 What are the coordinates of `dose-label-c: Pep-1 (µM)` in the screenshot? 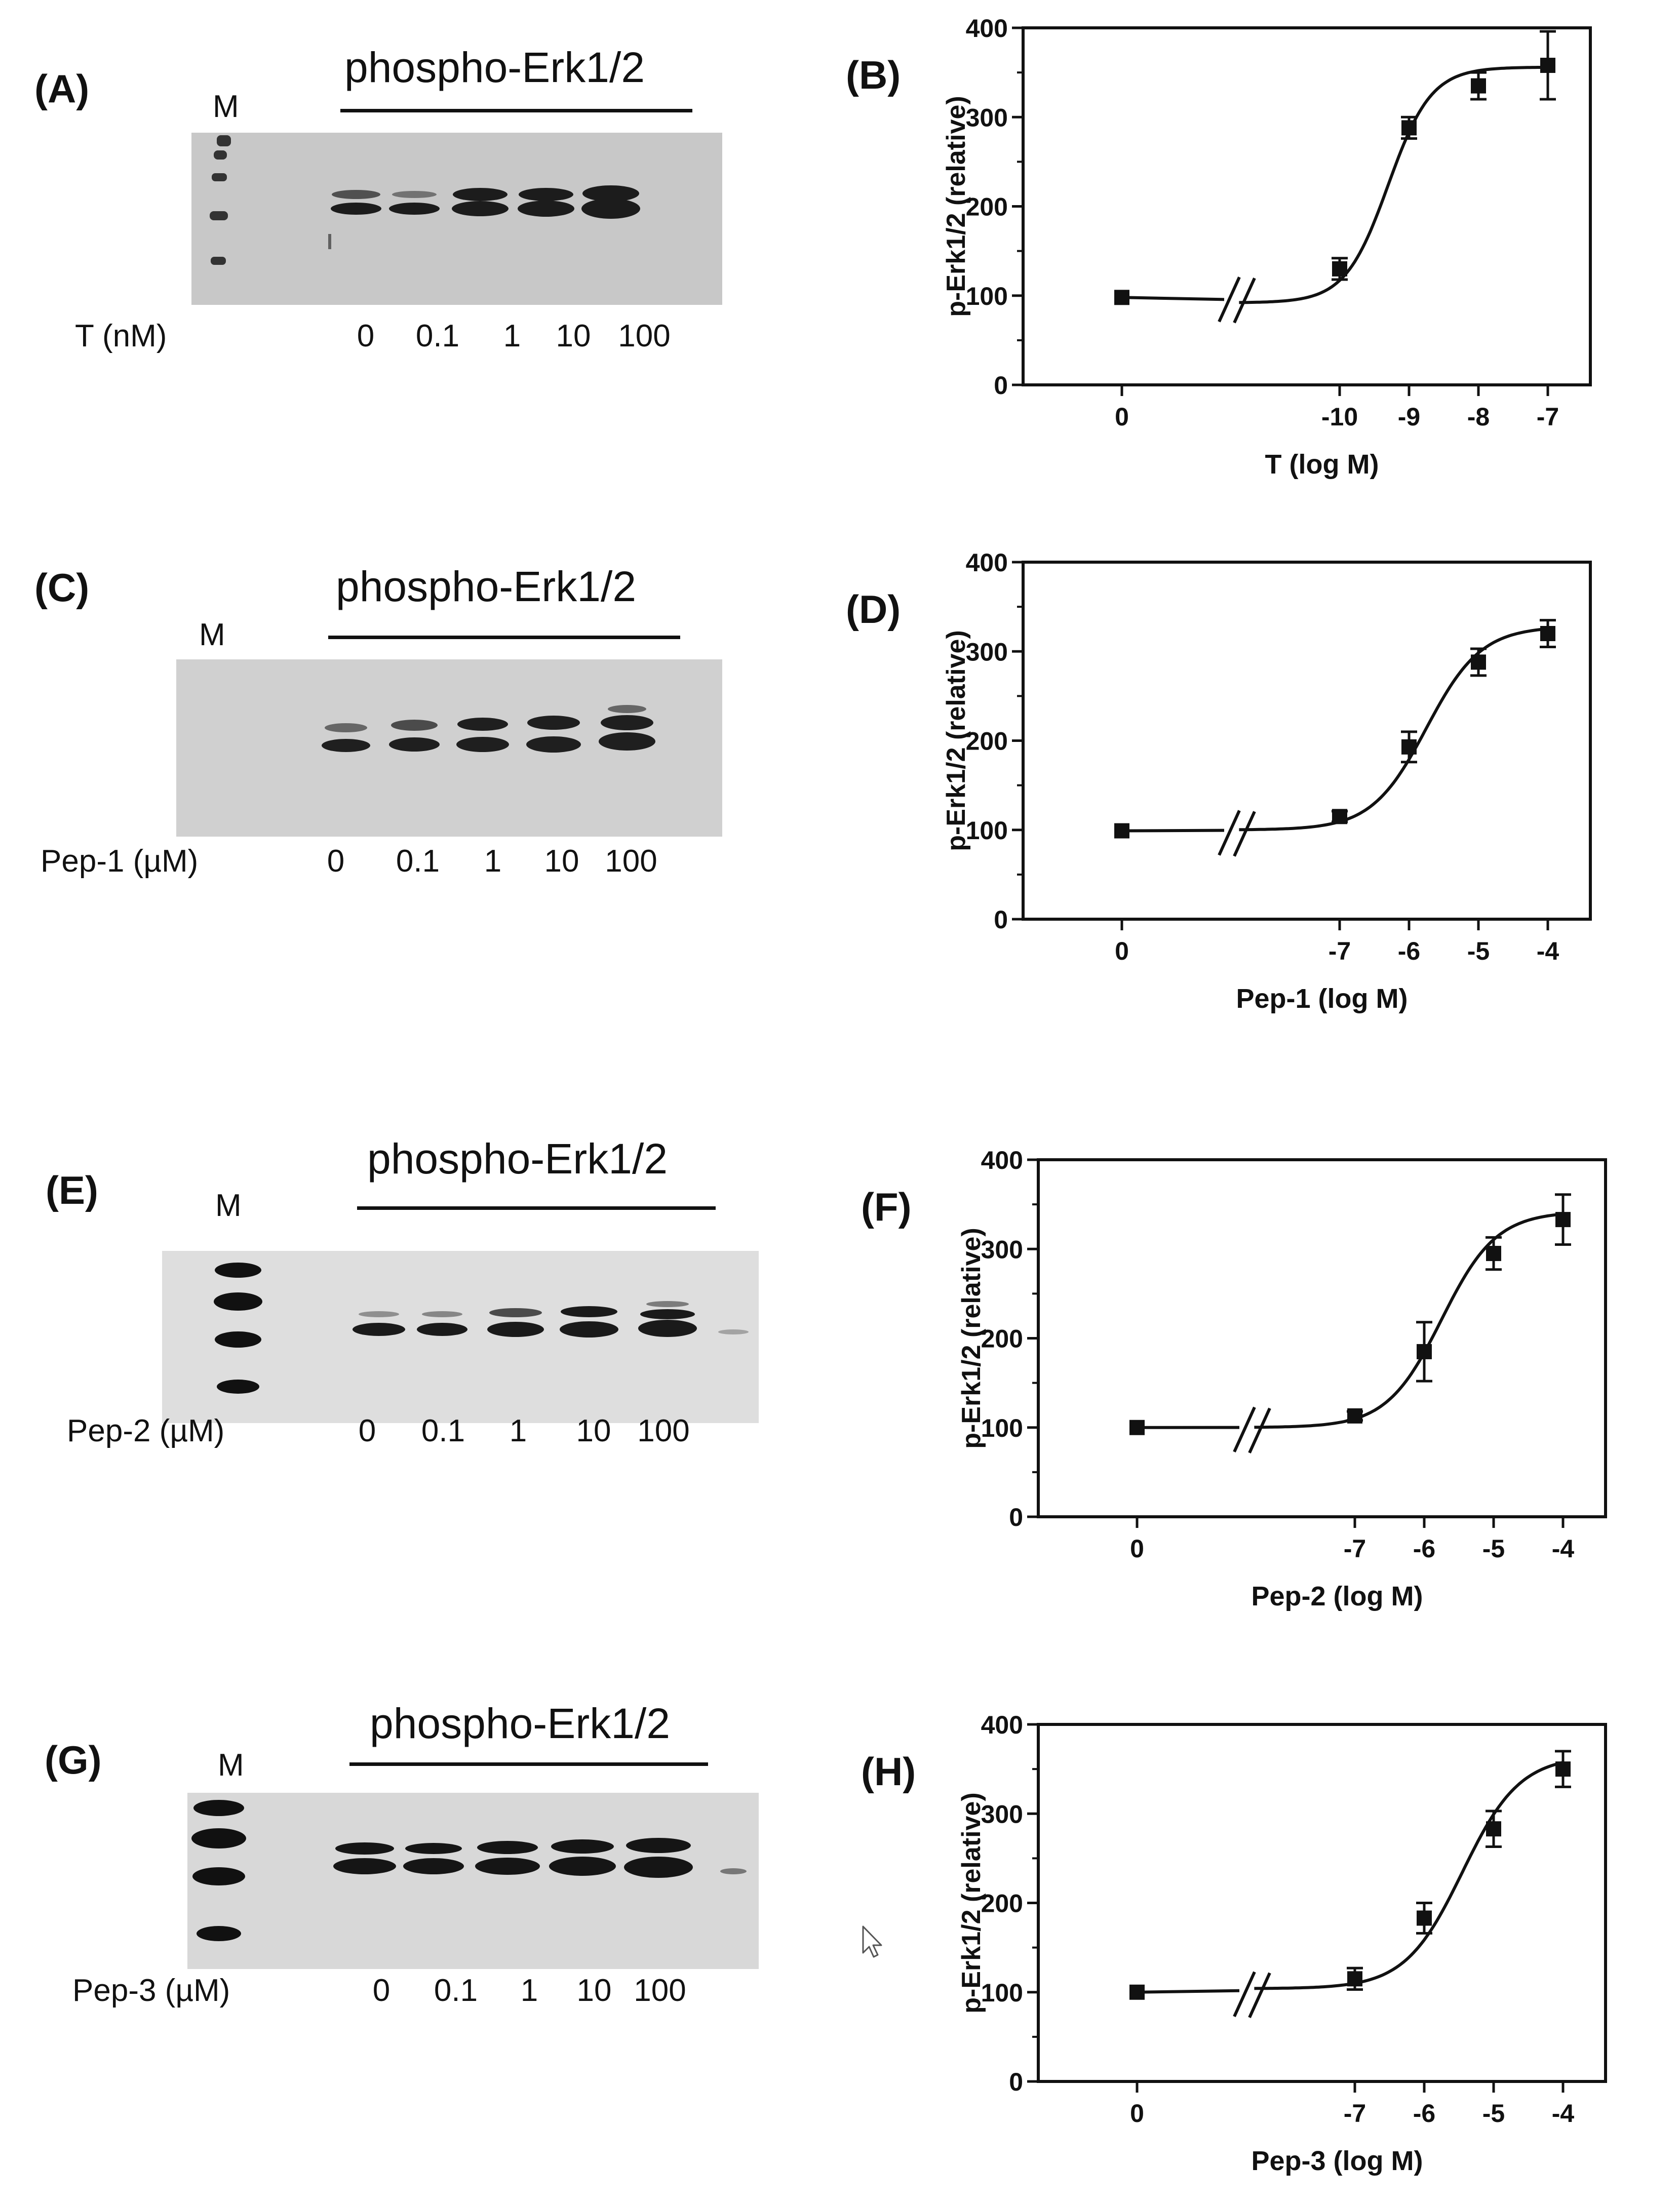 It's located at (119, 861).